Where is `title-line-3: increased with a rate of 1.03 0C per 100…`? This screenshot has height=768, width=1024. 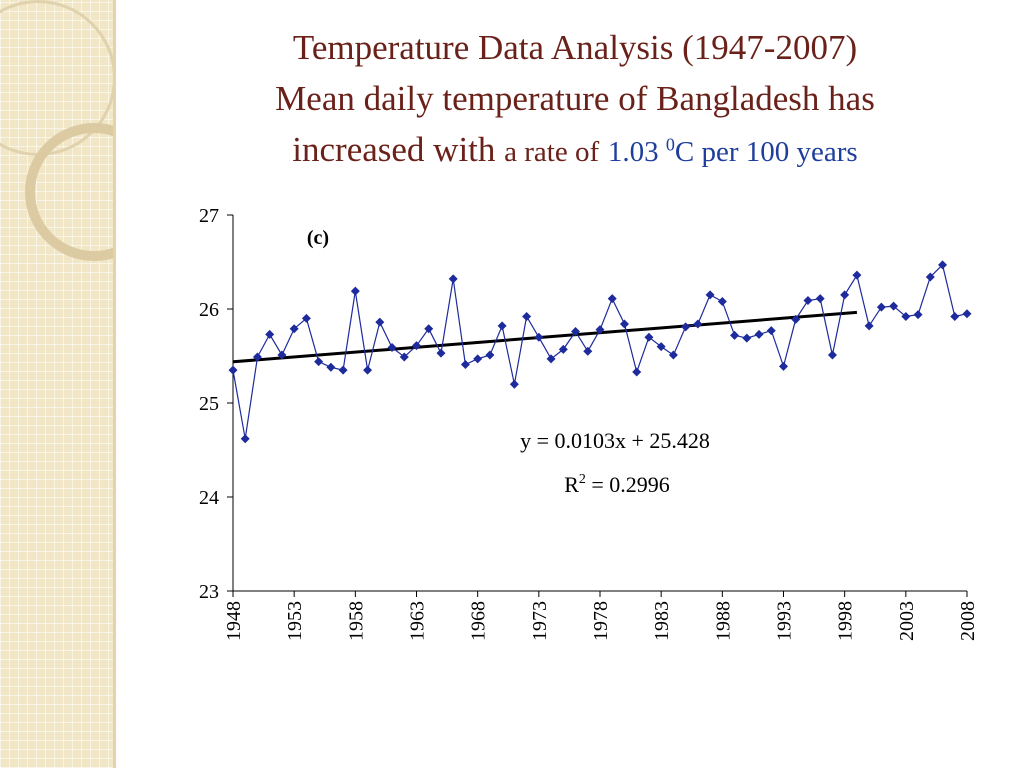
title-line-3: increased with a rate of 1.03 0C per 100… is located at coordinates (575, 151).